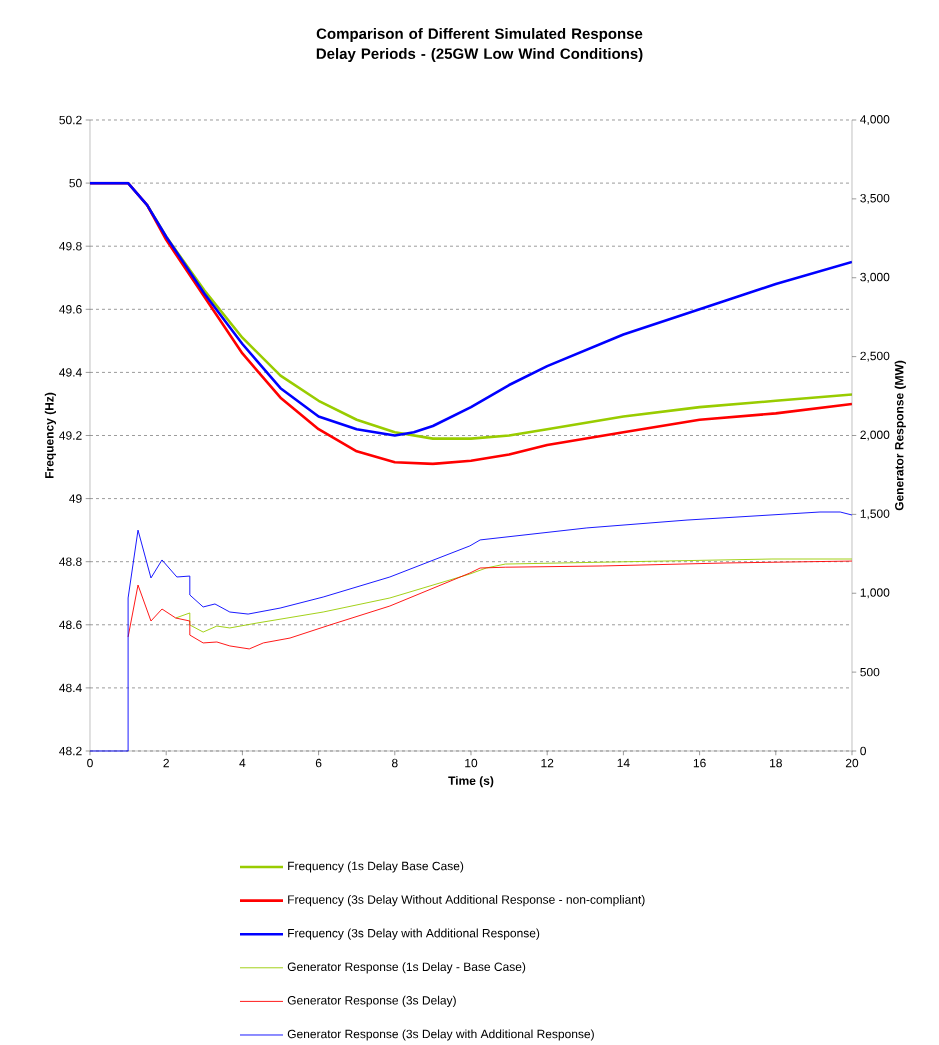 The height and width of the screenshot is (1045, 939). What do you see at coordinates (75, 183) in the screenshot?
I see `y-tick-label: 50` at bounding box center [75, 183].